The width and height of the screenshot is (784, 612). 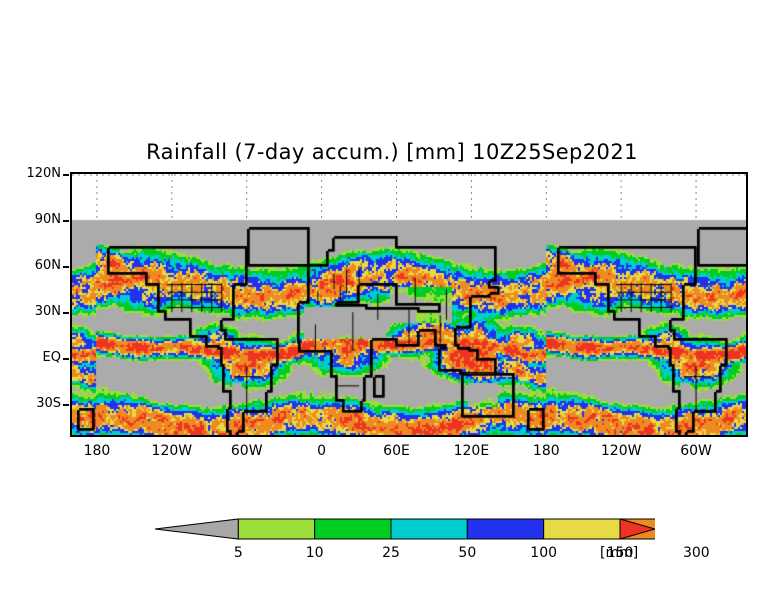 I want to click on colorbar-tick-label: 100, so click(x=544, y=553).